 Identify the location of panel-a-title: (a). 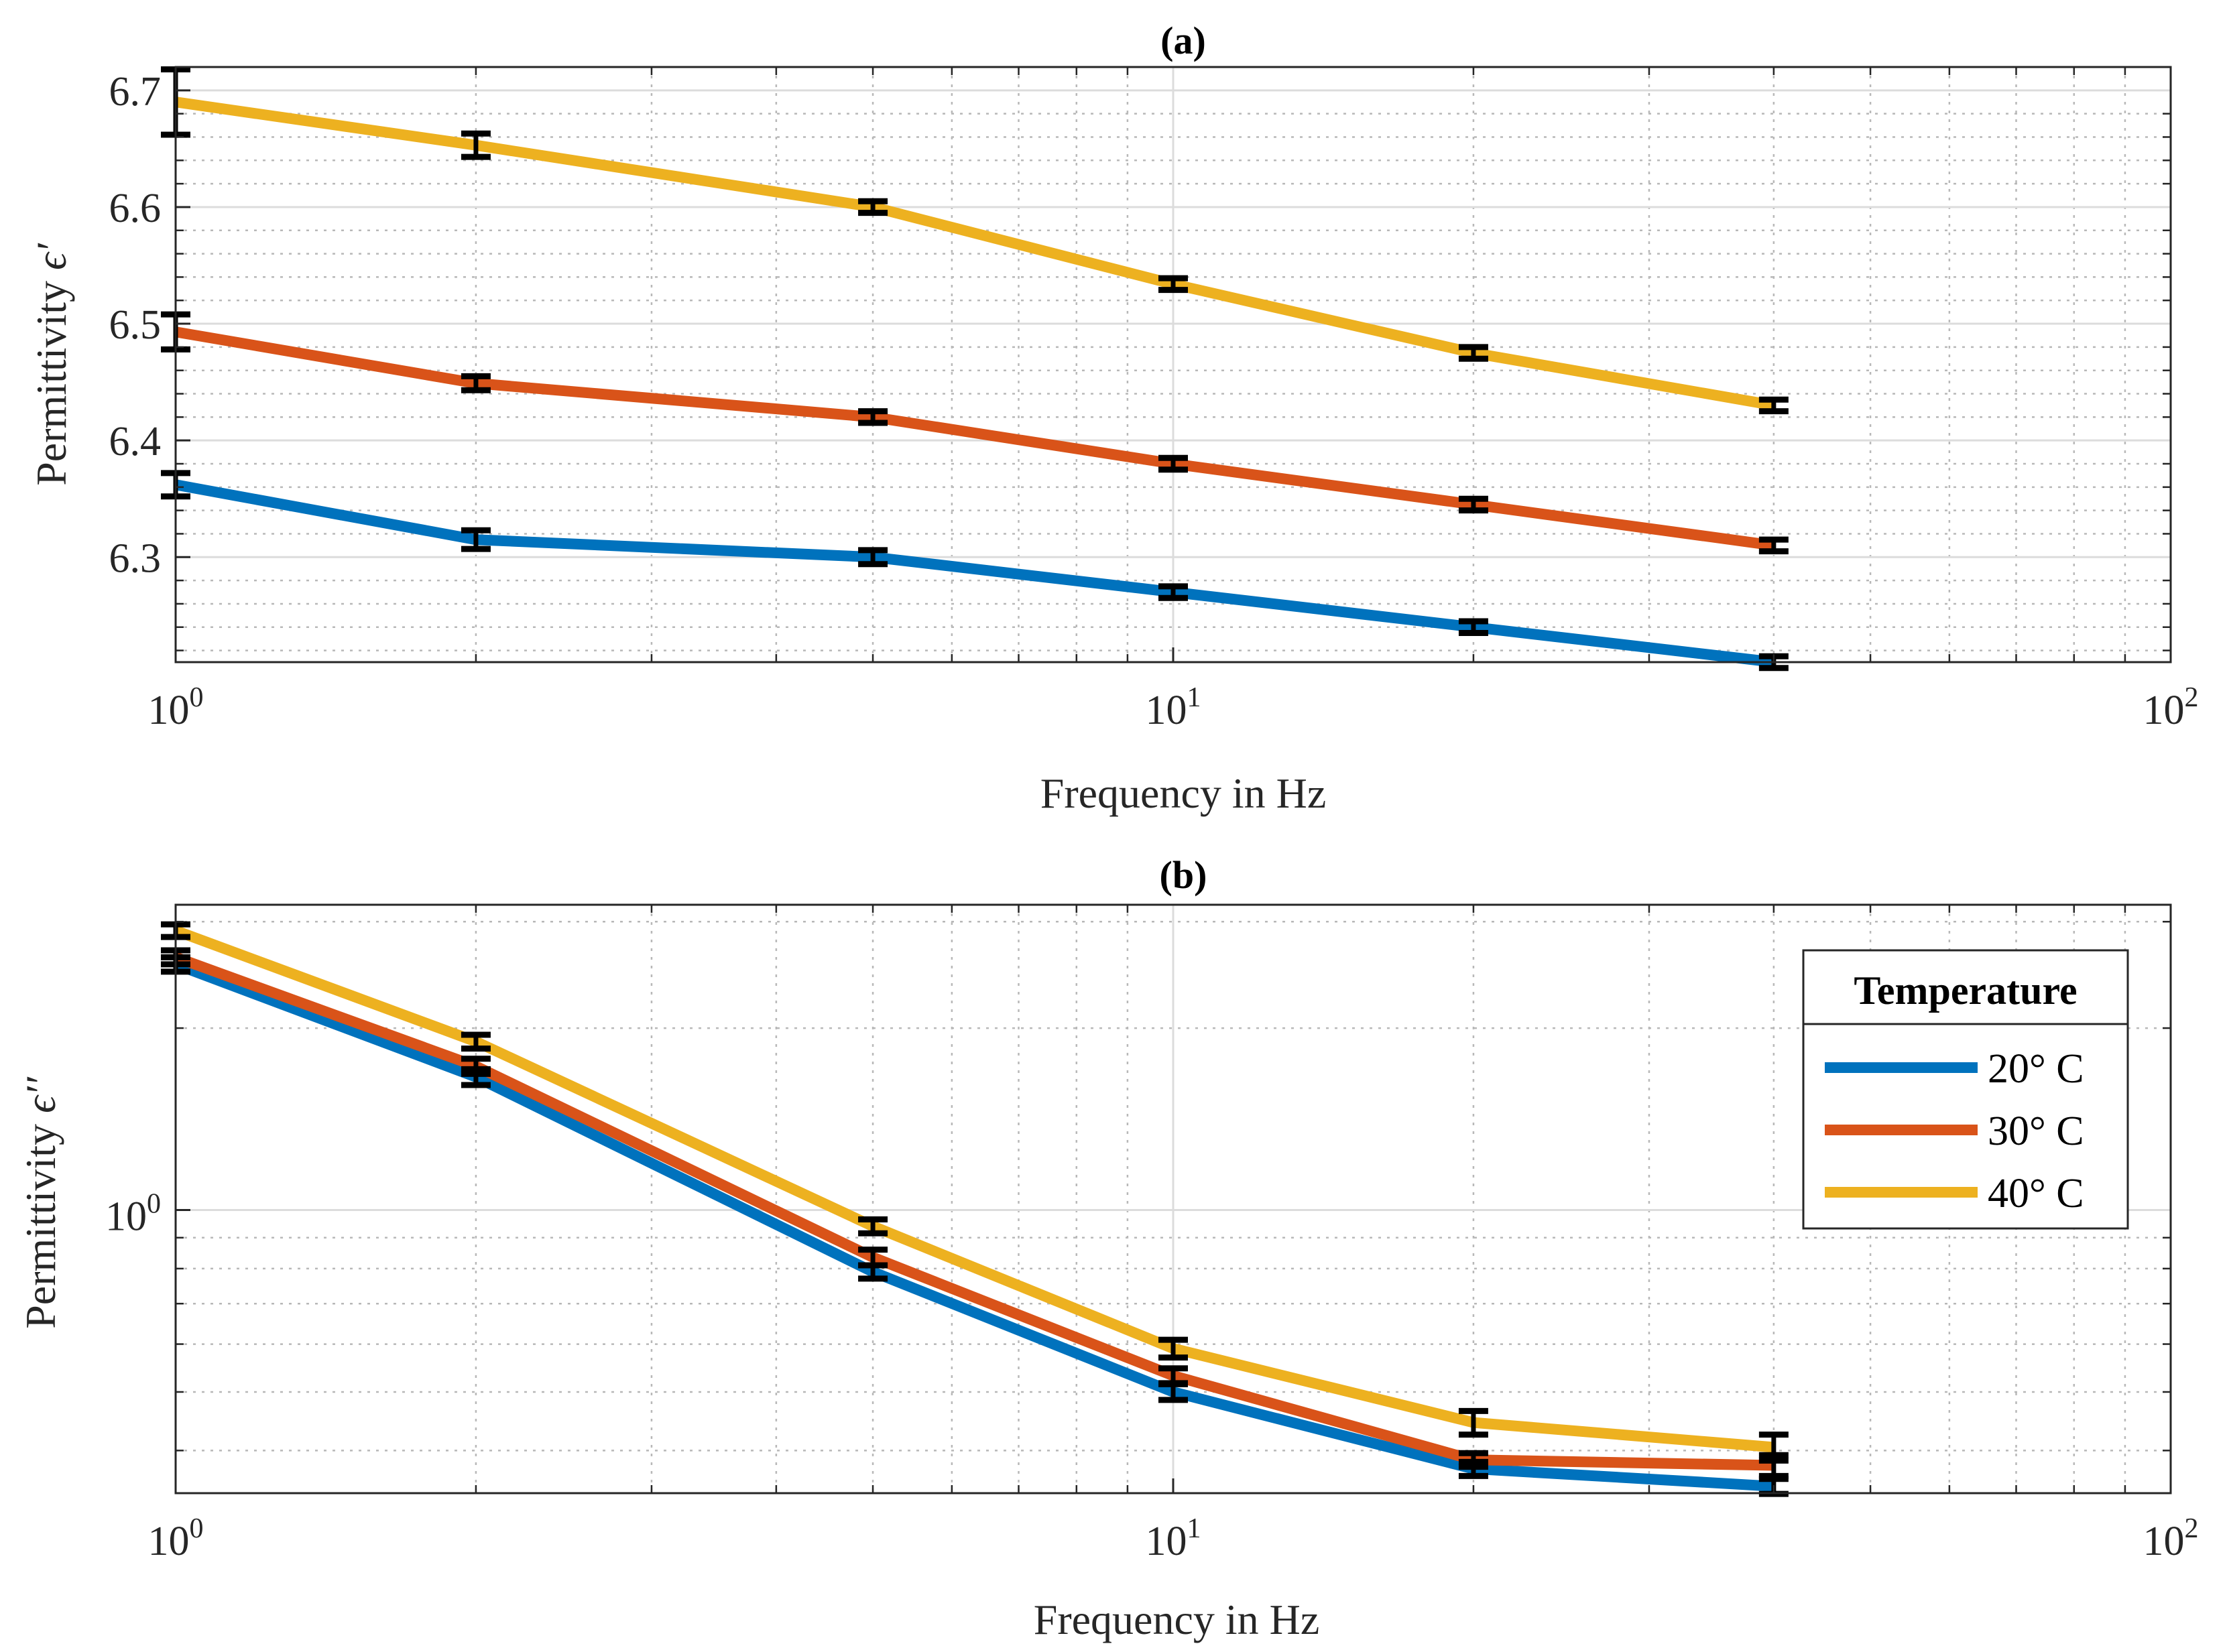
(1183, 41).